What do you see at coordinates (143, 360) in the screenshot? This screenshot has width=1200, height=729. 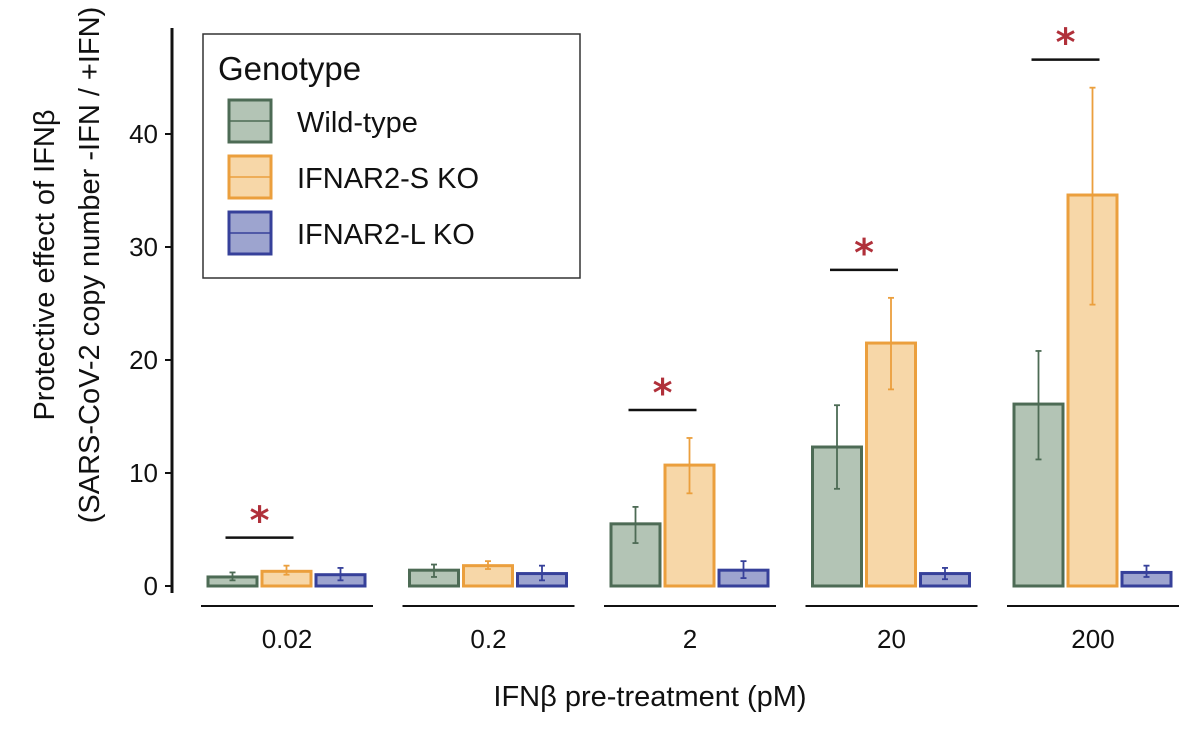 I see `y-tick-label: 20` at bounding box center [143, 360].